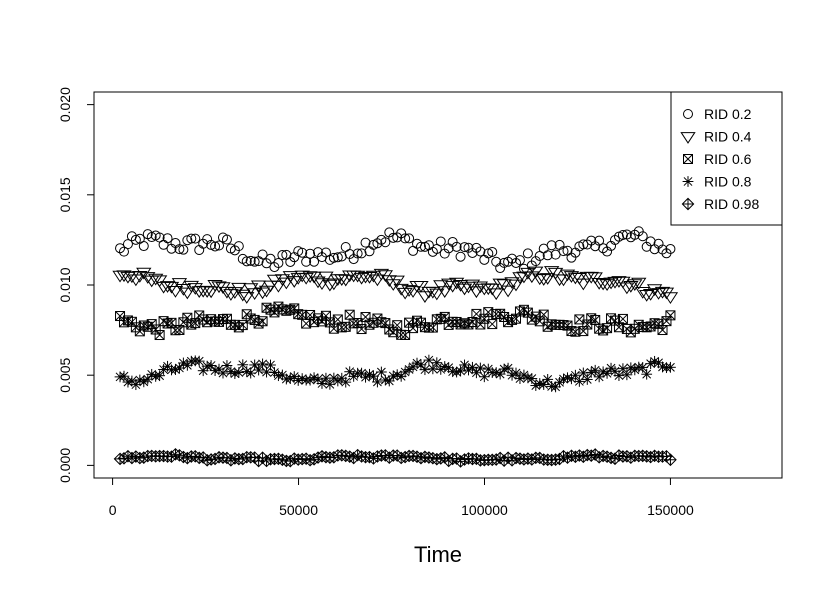 The image size is (830, 593). Describe the element at coordinates (670, 510) in the screenshot. I see `x-tick-label: 150000` at that location.